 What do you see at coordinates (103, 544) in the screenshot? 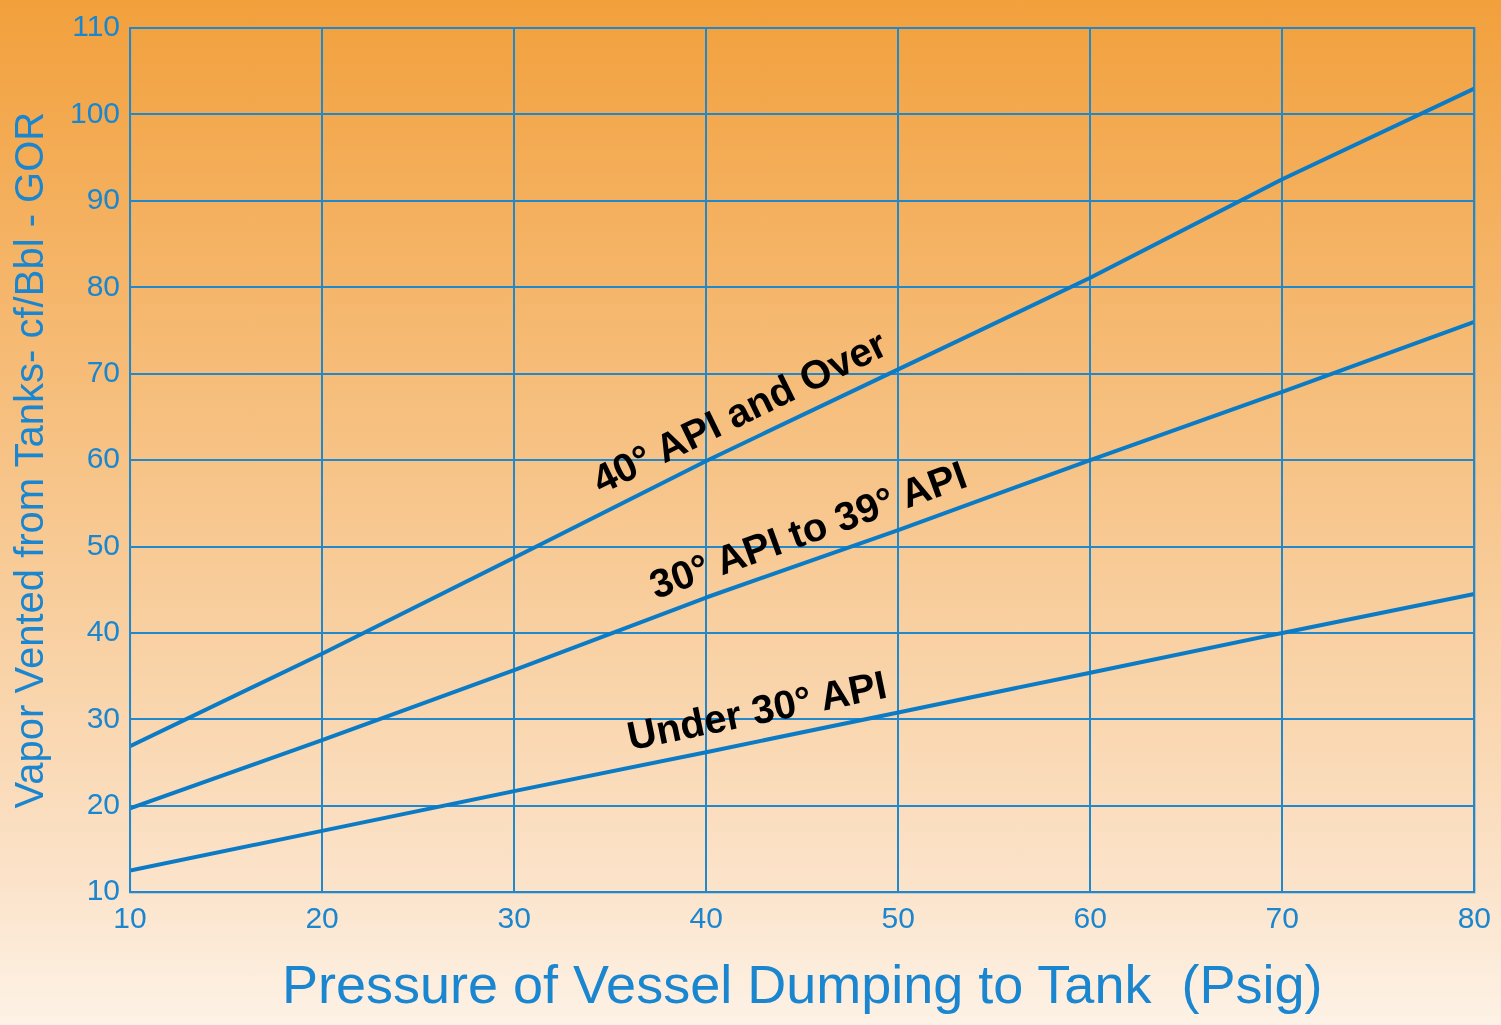
I see `y-tick-label: 50` at bounding box center [103, 544].